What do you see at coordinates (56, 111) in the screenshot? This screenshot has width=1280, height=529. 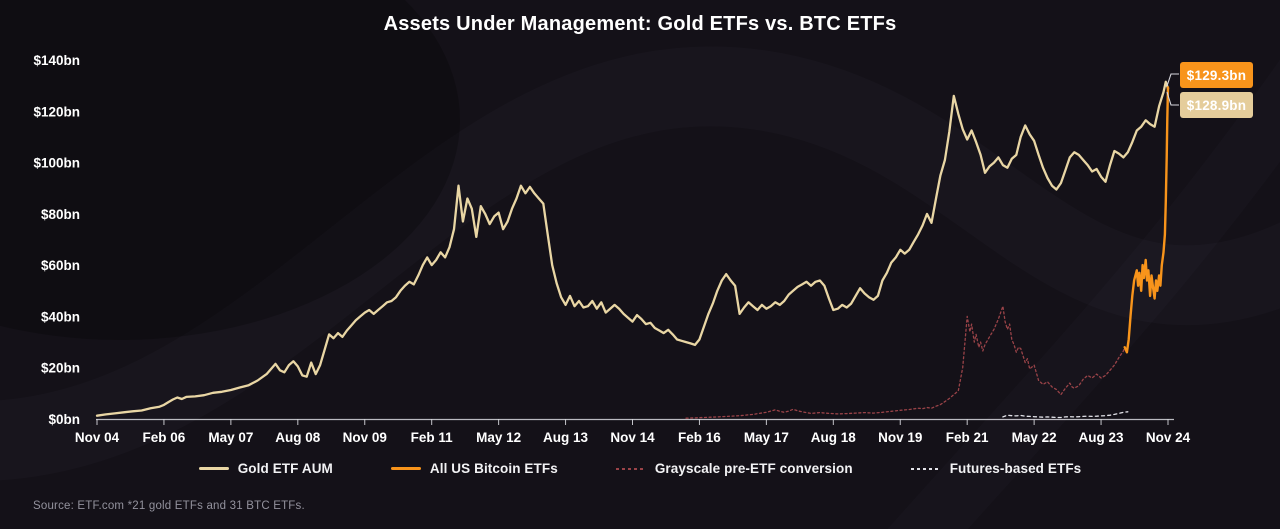 I see `y-axis-tick-label: $120bn` at bounding box center [56, 111].